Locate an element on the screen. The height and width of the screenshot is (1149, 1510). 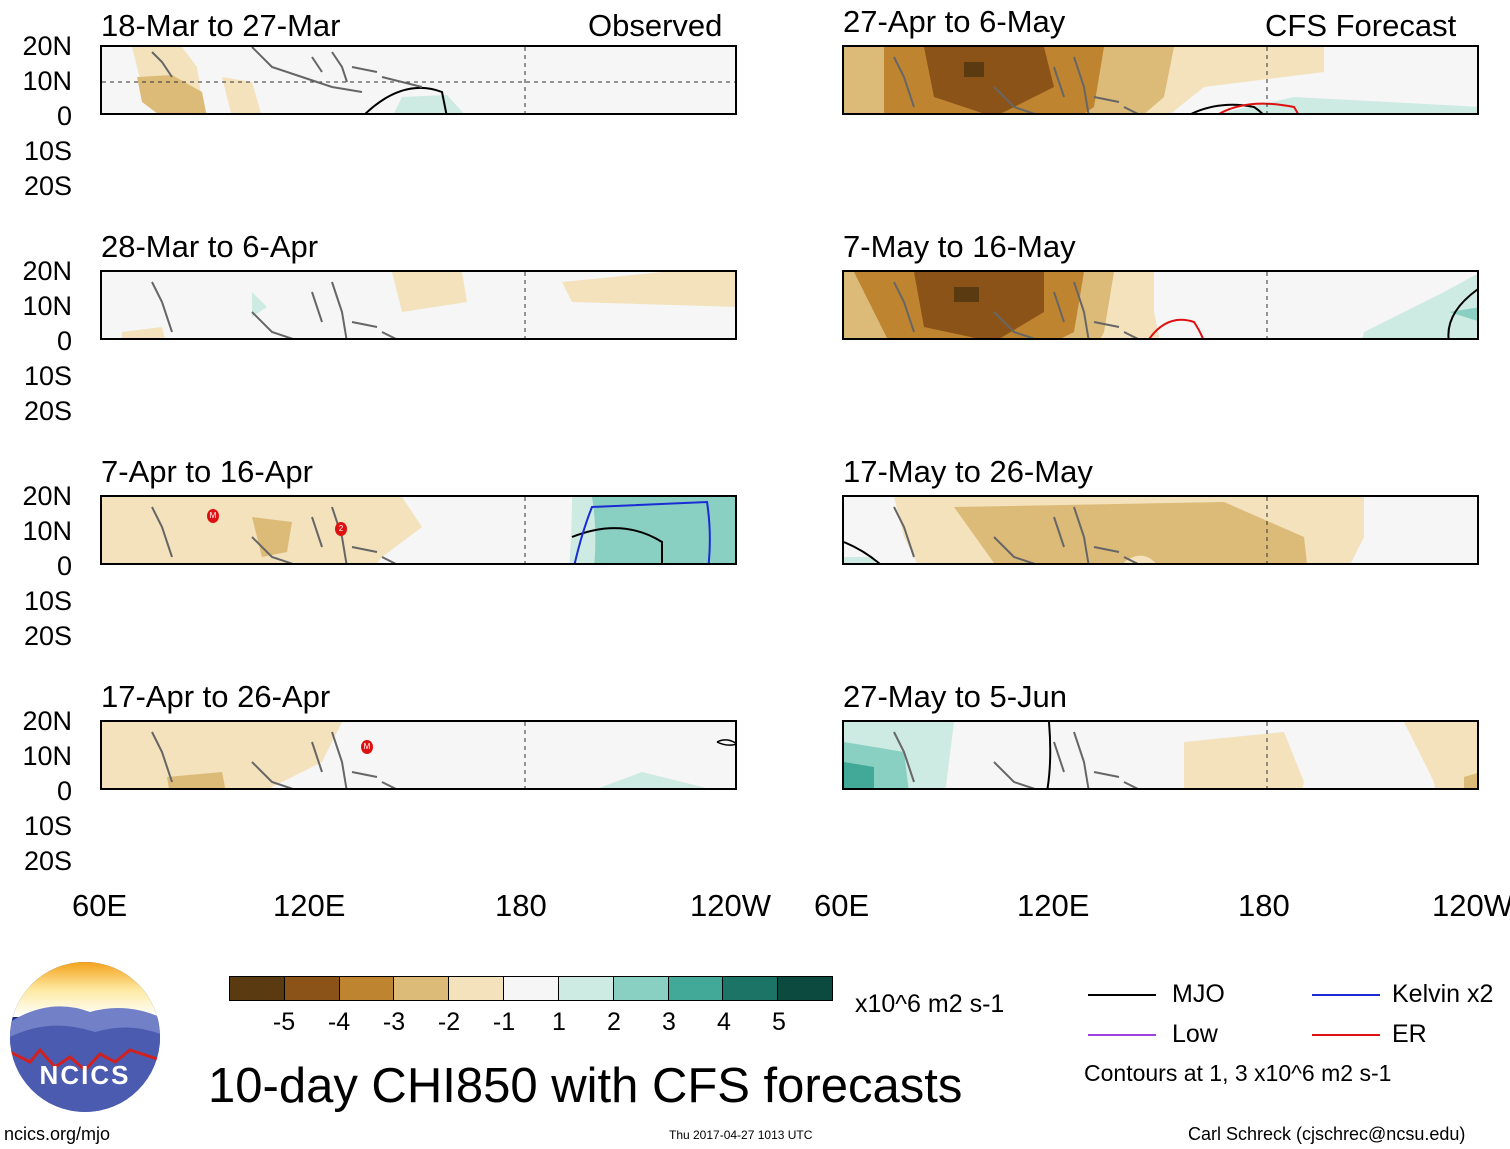
footer-credit: Carl Schreck (cjschrec@ncsu.edu) is located at coordinates (1327, 1134).